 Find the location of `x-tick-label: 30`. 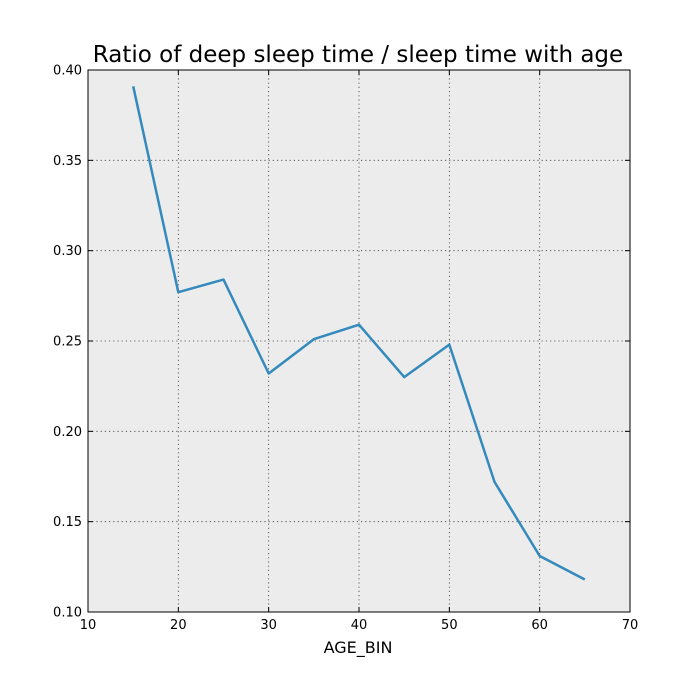

x-tick-label: 30 is located at coordinates (268, 625).